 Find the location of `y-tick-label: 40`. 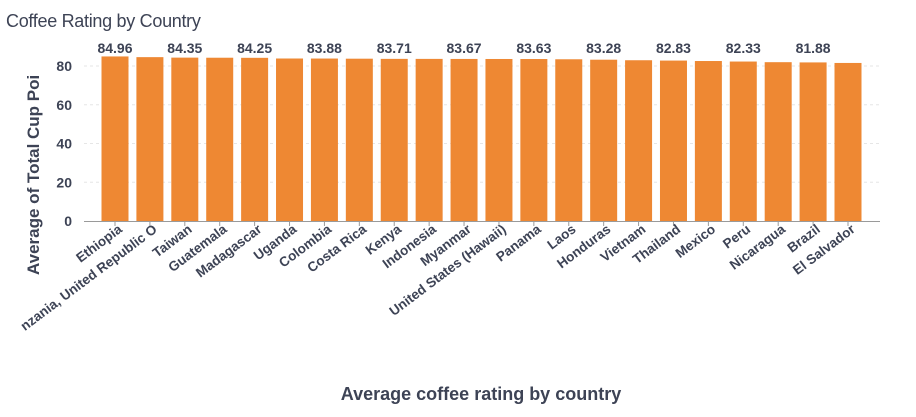

y-tick-label: 40 is located at coordinates (64, 144).